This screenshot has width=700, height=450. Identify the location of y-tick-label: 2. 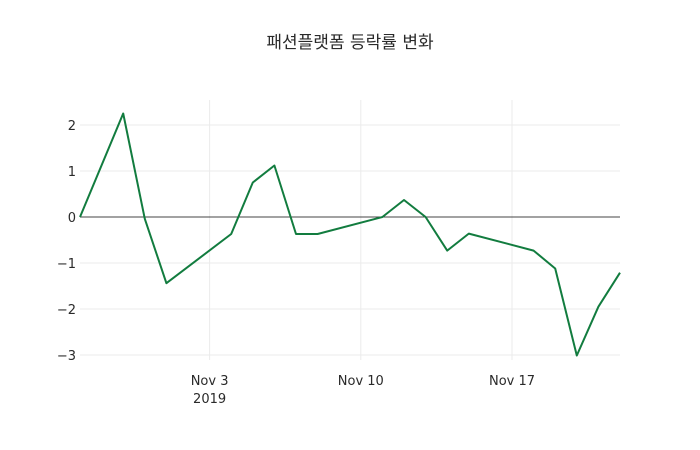
(72, 126).